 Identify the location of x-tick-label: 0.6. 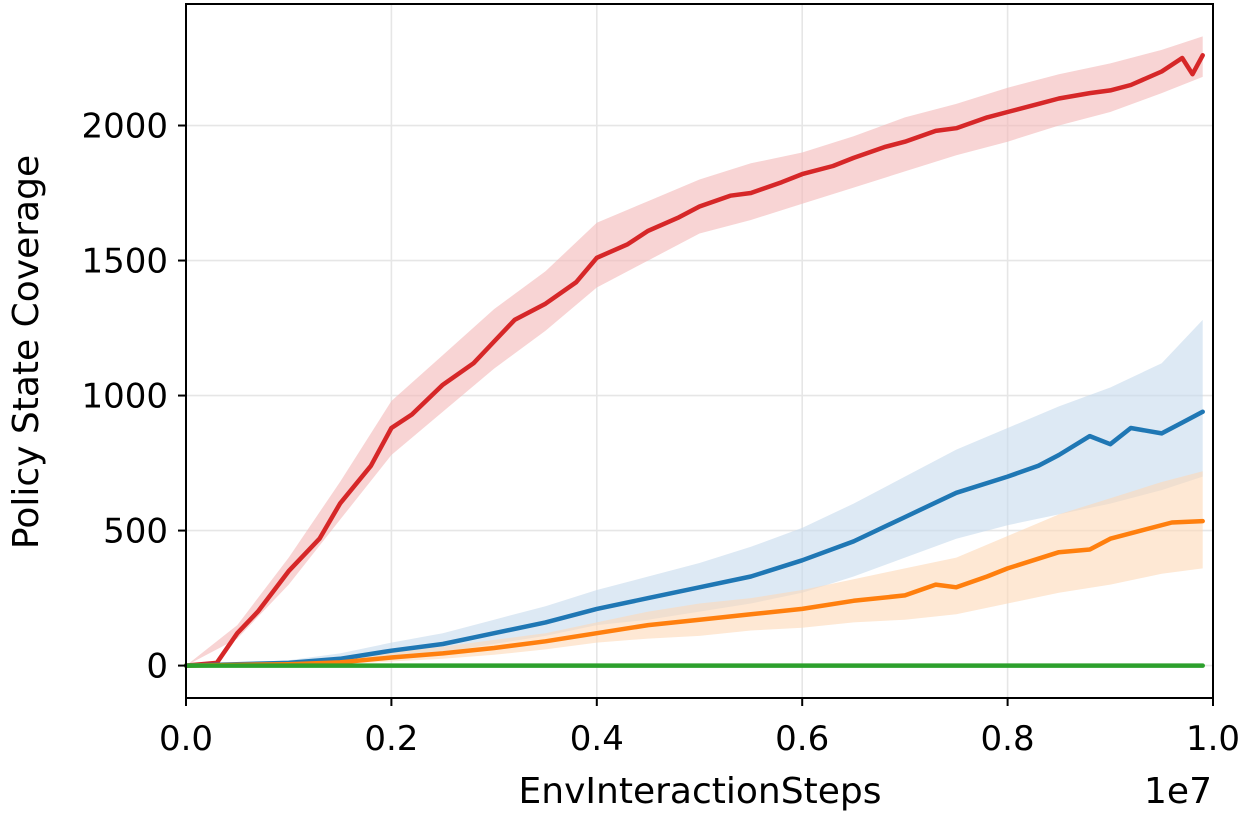
(802, 739).